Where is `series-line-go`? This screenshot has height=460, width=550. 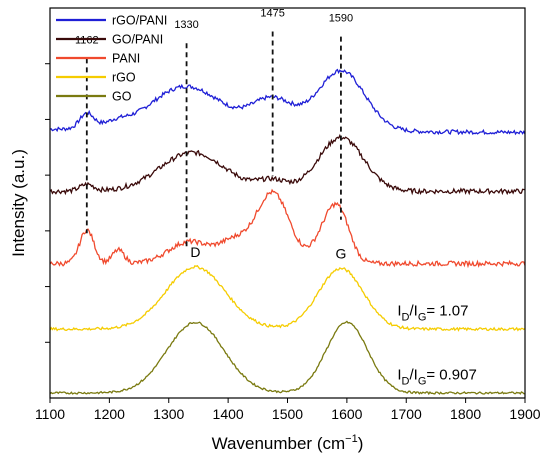
series-line-go is located at coordinates (287, 358).